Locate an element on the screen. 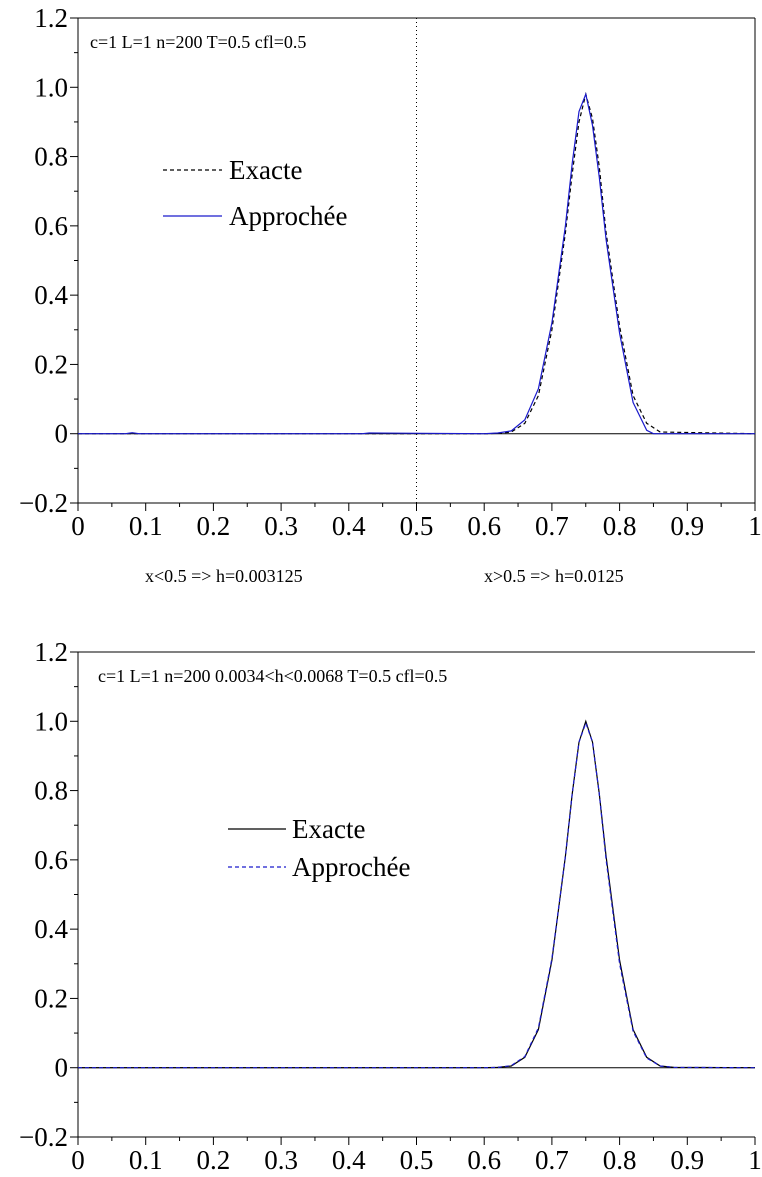 The image size is (762, 1177). below-label: x>0.5 => h=0.0125 is located at coordinates (554, 576).